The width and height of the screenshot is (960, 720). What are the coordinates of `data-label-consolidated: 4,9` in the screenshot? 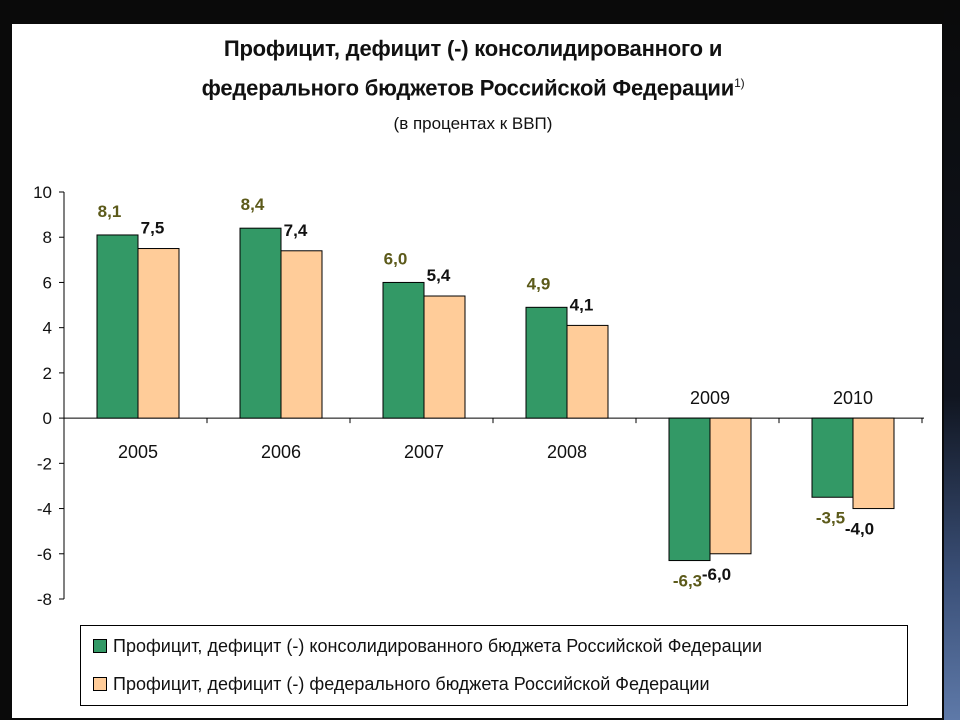 It's located at (539, 283).